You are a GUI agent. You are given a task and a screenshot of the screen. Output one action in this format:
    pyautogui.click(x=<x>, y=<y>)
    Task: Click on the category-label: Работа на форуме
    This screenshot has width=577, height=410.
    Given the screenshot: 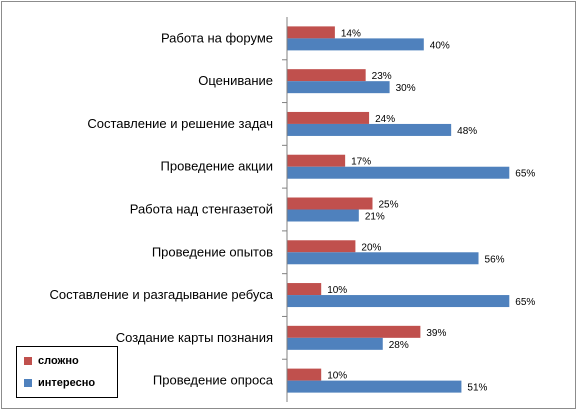 What is the action you would take?
    pyautogui.click(x=217, y=37)
    